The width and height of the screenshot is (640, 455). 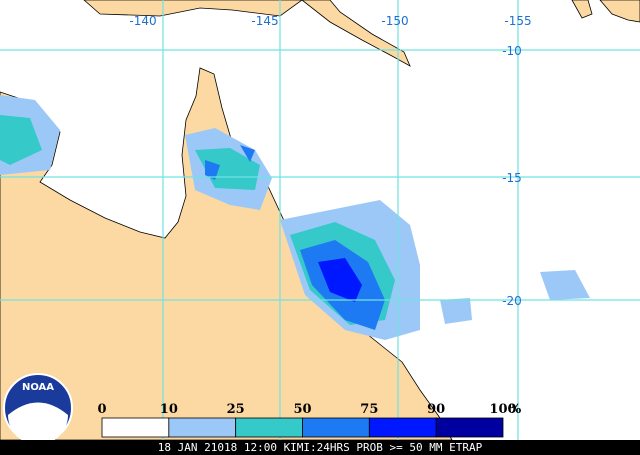 I want to click on lat-label: -15, so click(x=512, y=178).